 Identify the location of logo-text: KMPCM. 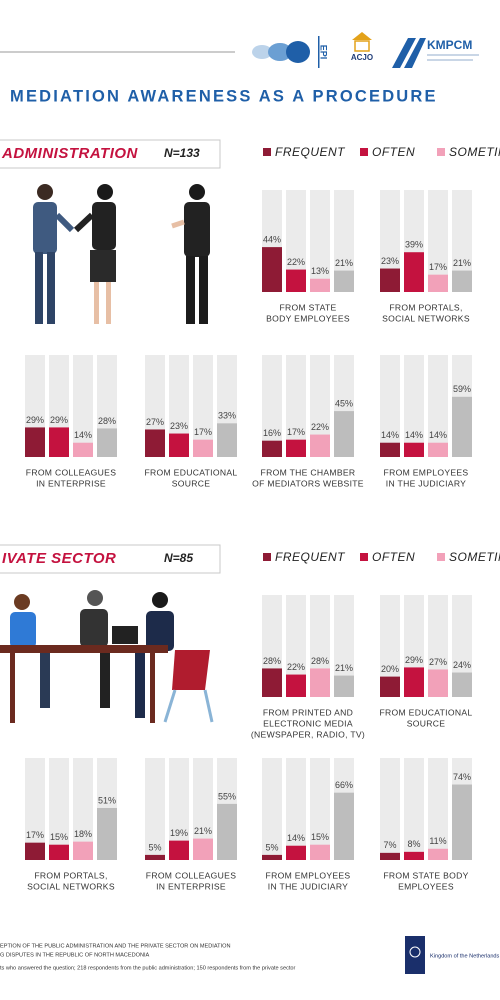
(449, 45).